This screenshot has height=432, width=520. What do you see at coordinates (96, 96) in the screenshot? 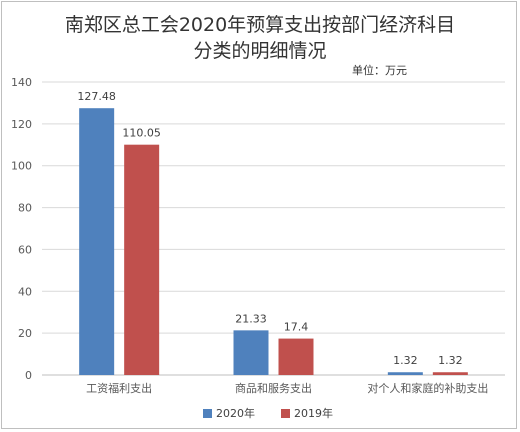
I see `data-label: 127.48` at bounding box center [96, 96].